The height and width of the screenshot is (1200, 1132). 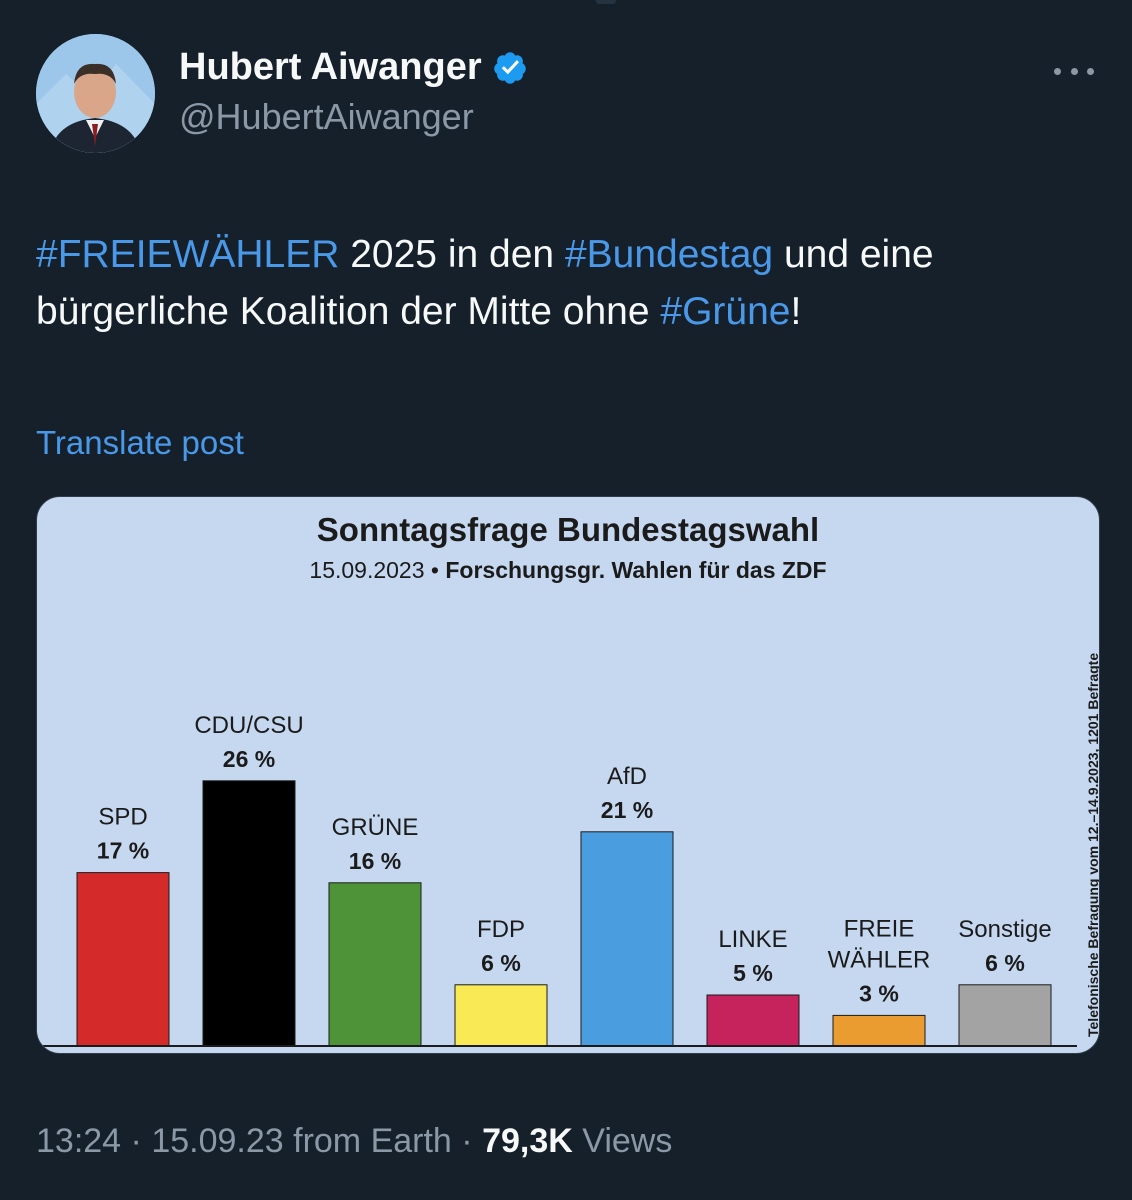 What do you see at coordinates (140, 442) in the screenshot?
I see `translate-post-link: Translate post` at bounding box center [140, 442].